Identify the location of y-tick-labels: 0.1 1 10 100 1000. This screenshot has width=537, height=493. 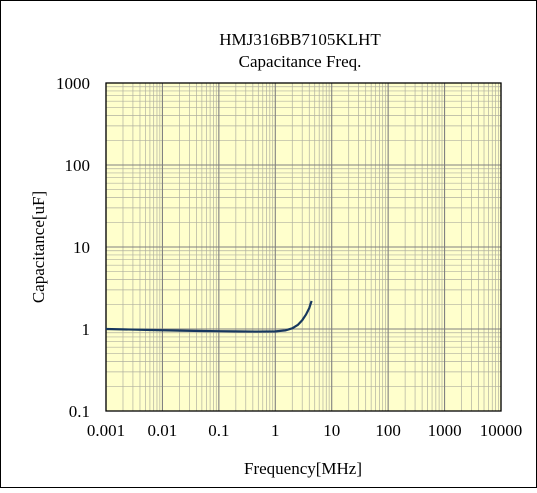
(73, 247).